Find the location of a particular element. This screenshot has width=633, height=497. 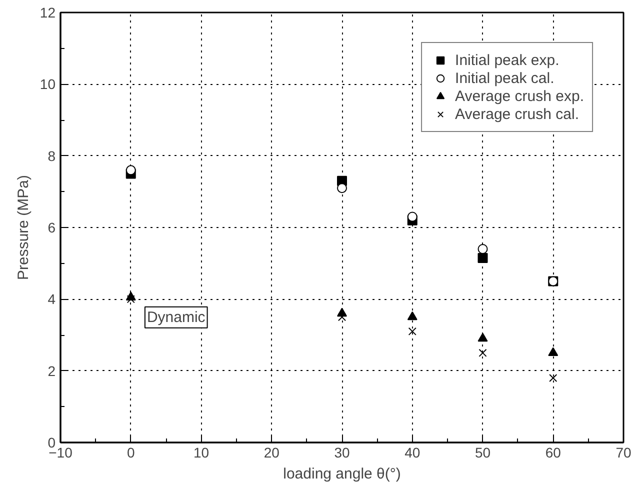

y-tick-label: 6 is located at coordinates (52, 228).